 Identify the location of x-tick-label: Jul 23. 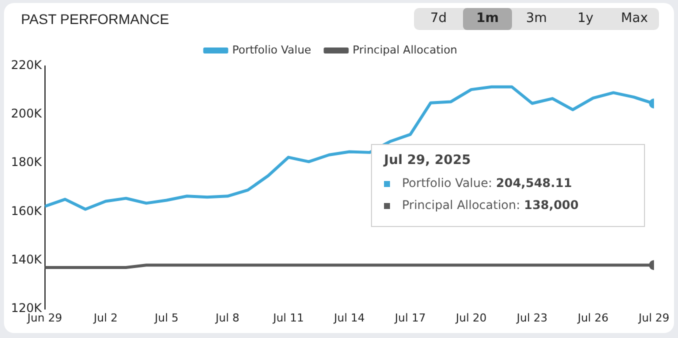
(532, 317).